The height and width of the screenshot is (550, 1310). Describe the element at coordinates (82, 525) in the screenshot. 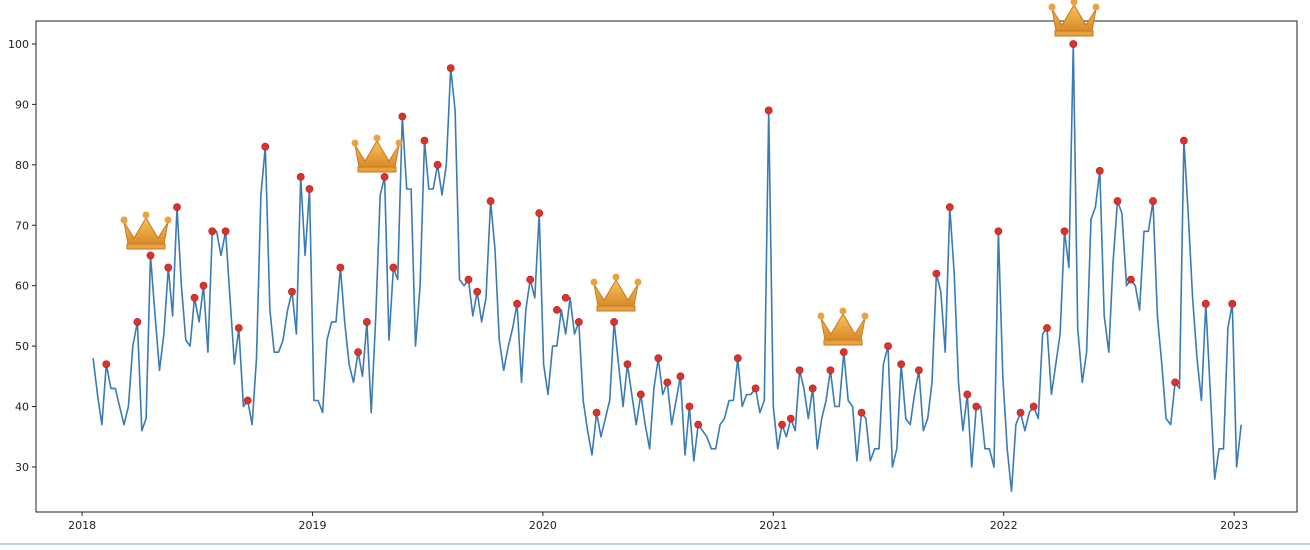

I see `x-tick-label: 2018` at that location.